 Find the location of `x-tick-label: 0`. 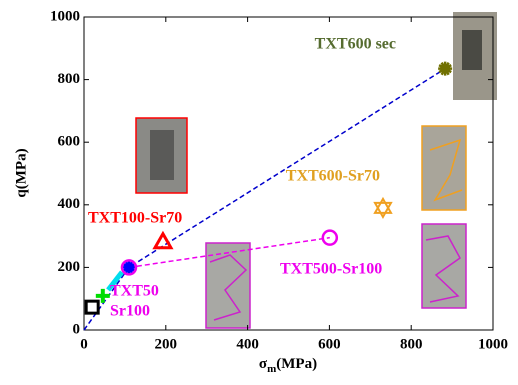

x-tick-label: 0 is located at coordinates (84, 344).